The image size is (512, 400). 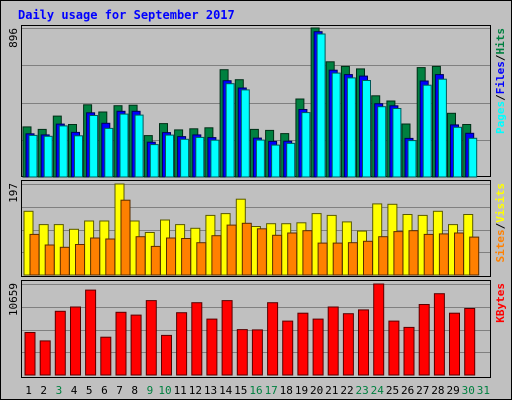 What do you see at coordinates (13, 299) in the screenshot?
I see `ymax-label-kbytes: 10659` at bounding box center [13, 299].